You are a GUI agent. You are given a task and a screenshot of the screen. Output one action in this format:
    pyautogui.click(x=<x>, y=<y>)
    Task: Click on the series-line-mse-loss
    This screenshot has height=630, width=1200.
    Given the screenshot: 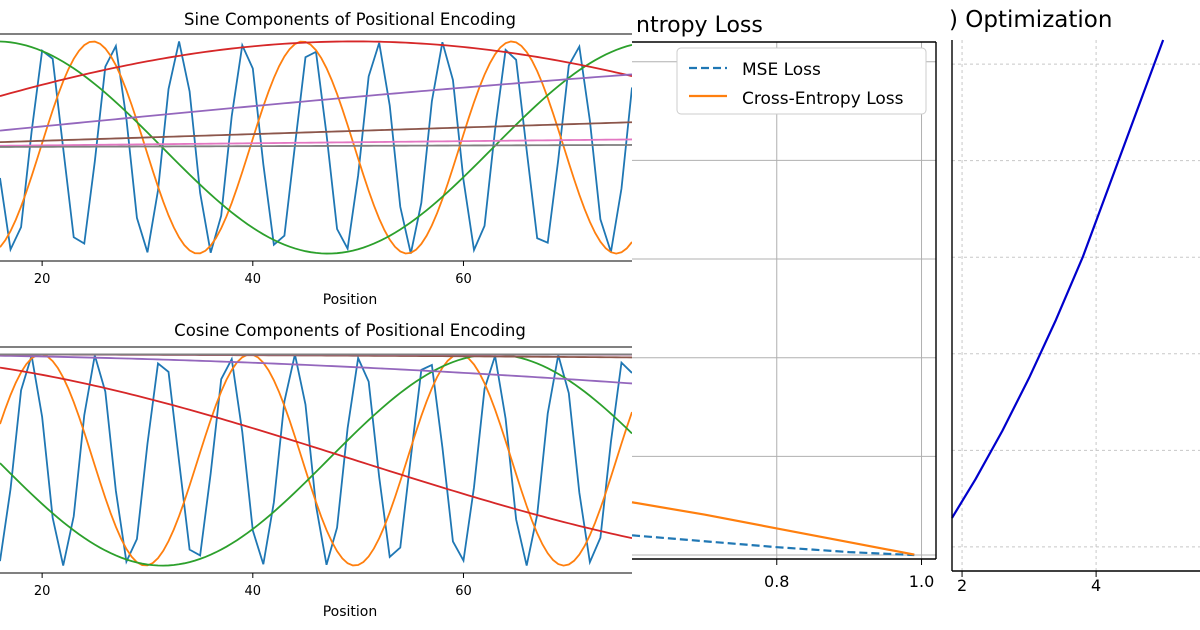 What is the action you would take?
    pyautogui.click(x=773, y=545)
    